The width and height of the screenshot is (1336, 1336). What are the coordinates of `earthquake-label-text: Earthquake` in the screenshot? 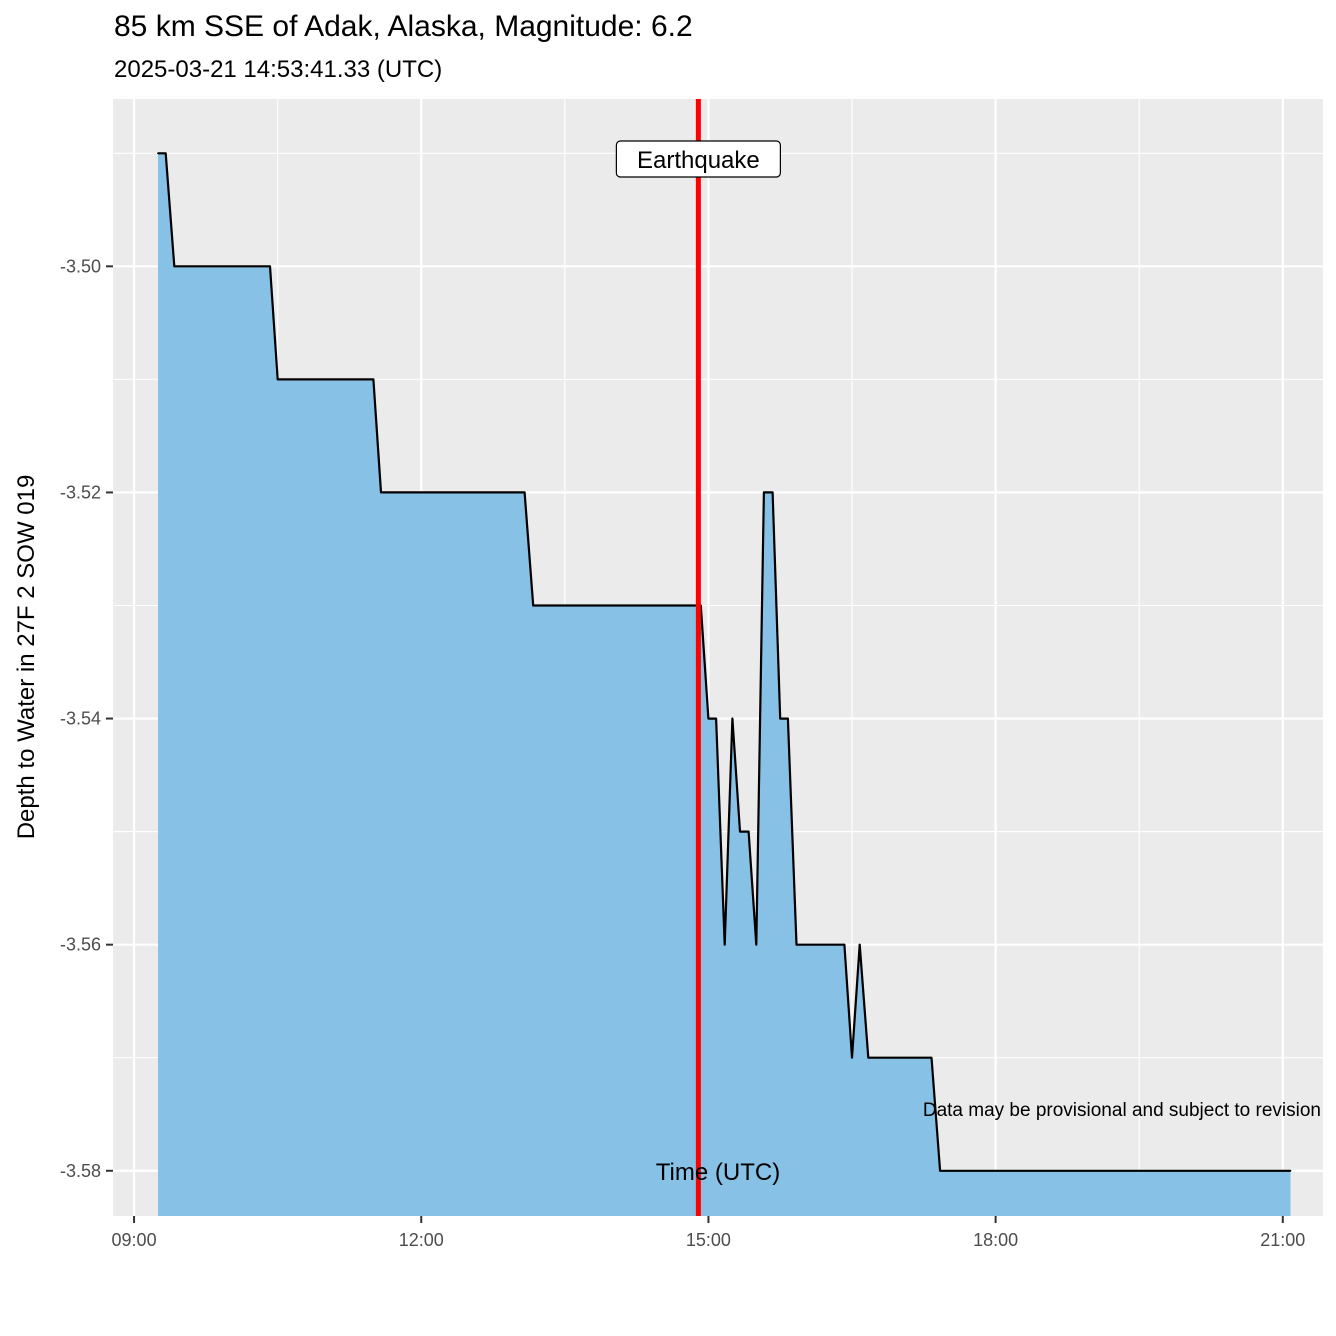 It's located at (698, 160).